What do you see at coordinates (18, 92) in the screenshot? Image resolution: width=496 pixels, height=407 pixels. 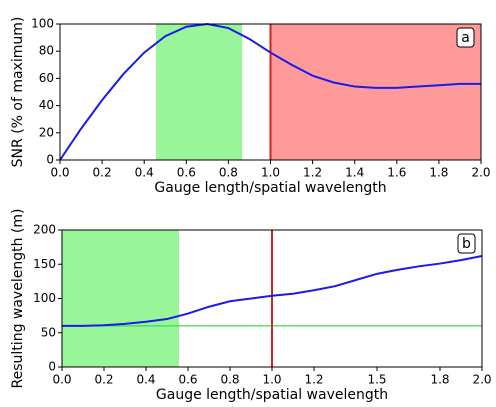 I see `y-axis-label: SNR (% of maximum)` at bounding box center [18, 92].